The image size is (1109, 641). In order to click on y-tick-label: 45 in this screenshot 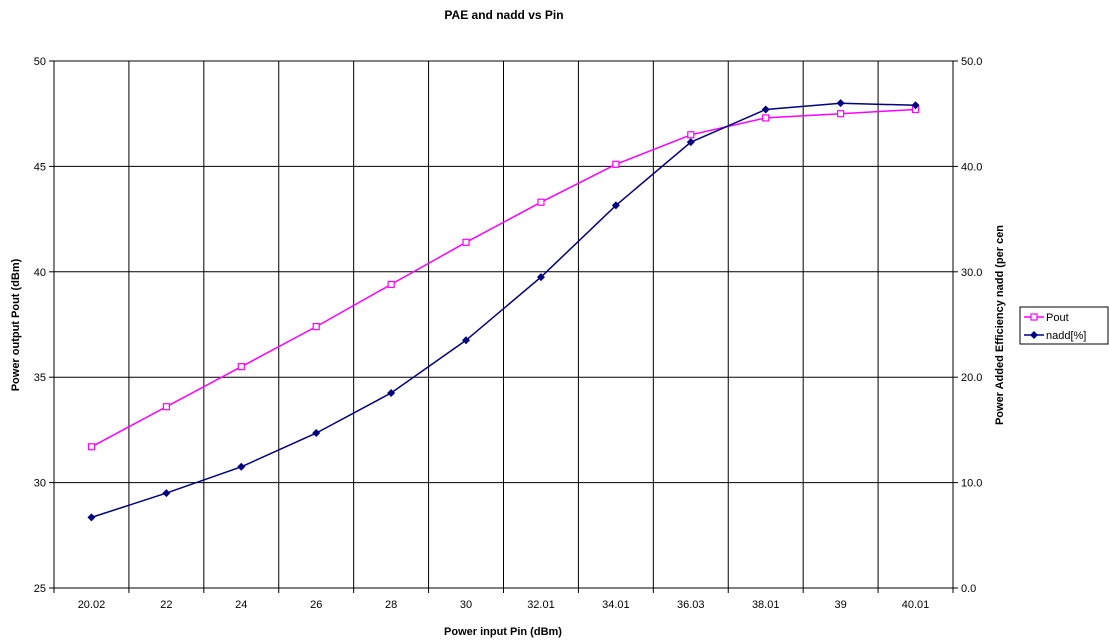, I will do `click(40, 167)`.